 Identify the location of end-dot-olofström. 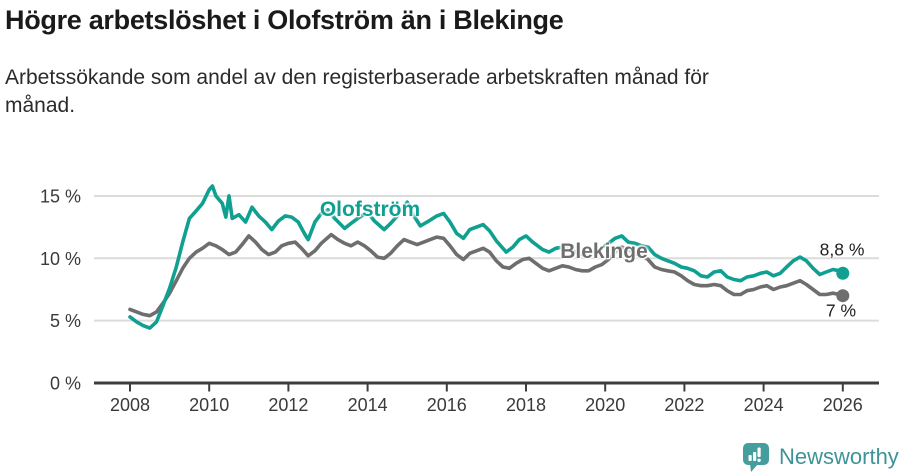
(843, 273).